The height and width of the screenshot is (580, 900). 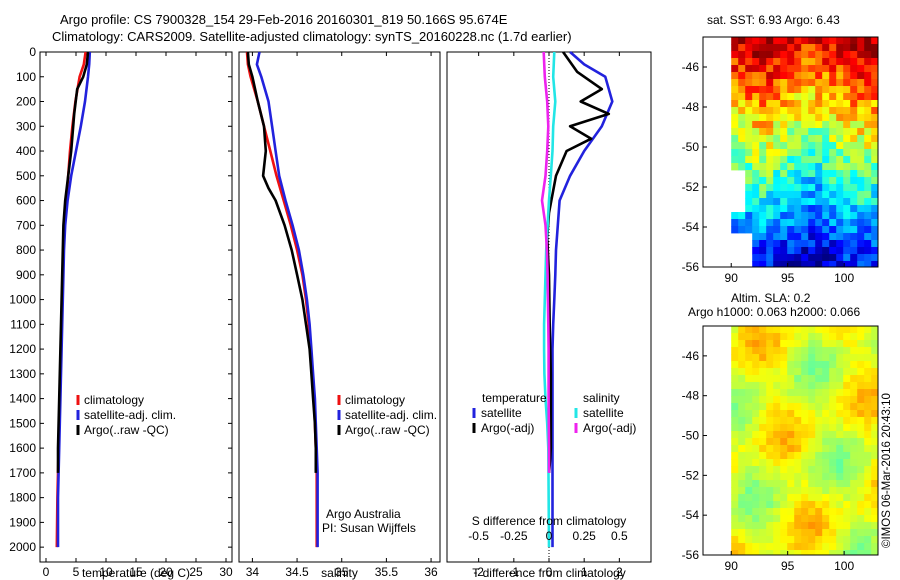 What do you see at coordinates (691, 187) in the screenshot?
I see `y-tick-label: -52` at bounding box center [691, 187].